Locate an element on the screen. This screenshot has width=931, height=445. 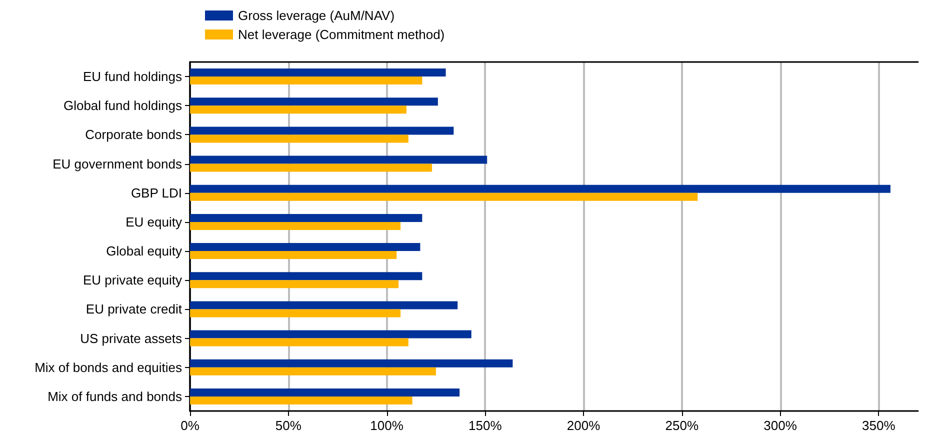
x-tick-label: 300% is located at coordinates (781, 425).